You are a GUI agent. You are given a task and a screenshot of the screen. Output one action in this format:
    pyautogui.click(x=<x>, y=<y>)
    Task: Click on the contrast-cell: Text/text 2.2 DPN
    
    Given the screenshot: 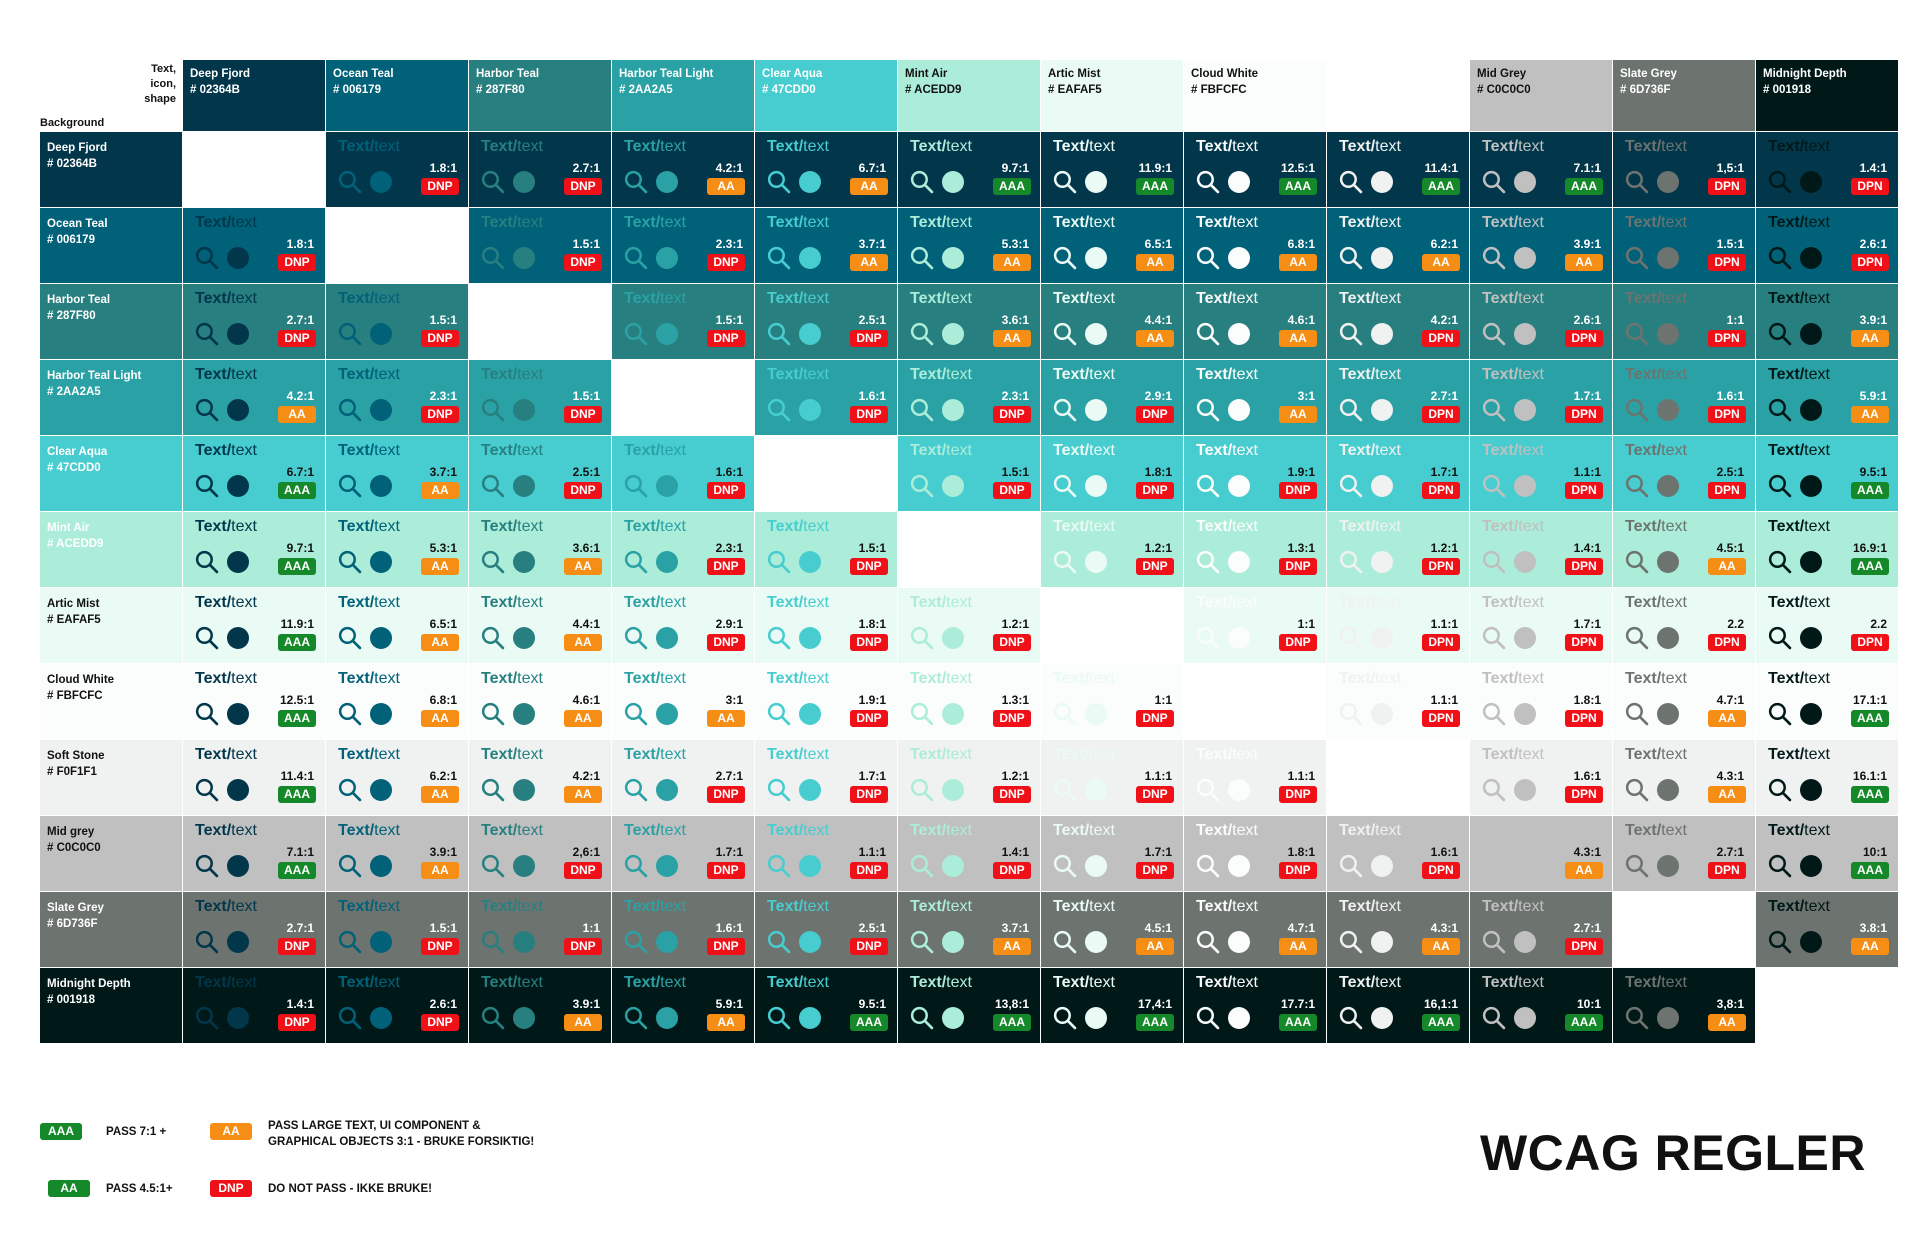 What is the action you would take?
    pyautogui.click(x=1827, y=625)
    